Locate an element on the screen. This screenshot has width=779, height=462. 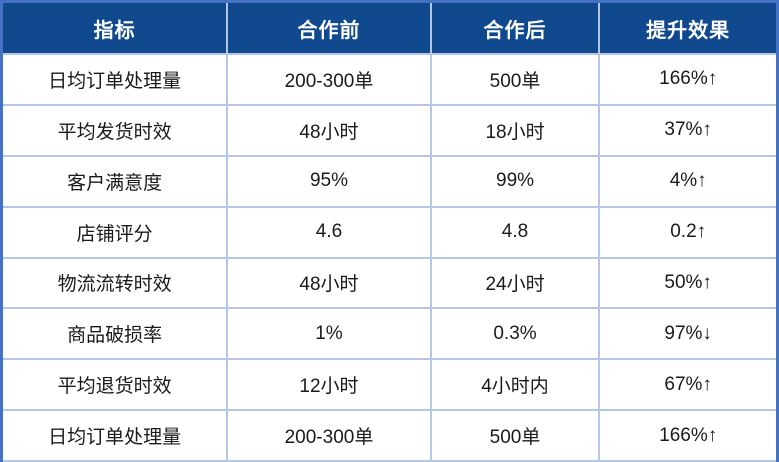
header-cell-effect: 提升效果 is located at coordinates (688, 29).